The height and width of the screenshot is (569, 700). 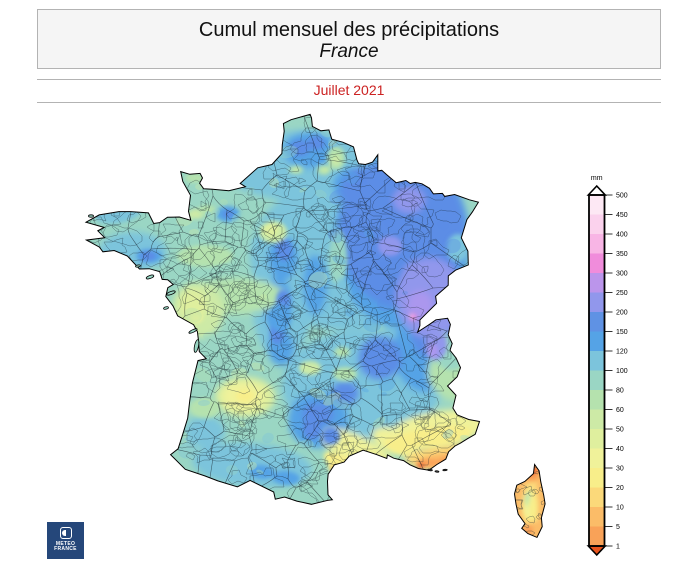 I want to click on svg-text: 450, so click(x=622, y=215).